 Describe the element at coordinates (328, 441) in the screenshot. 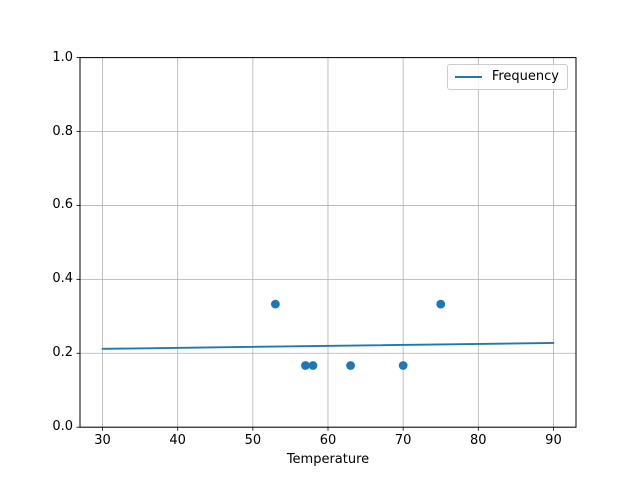

I see `x-tick-label: 60` at that location.